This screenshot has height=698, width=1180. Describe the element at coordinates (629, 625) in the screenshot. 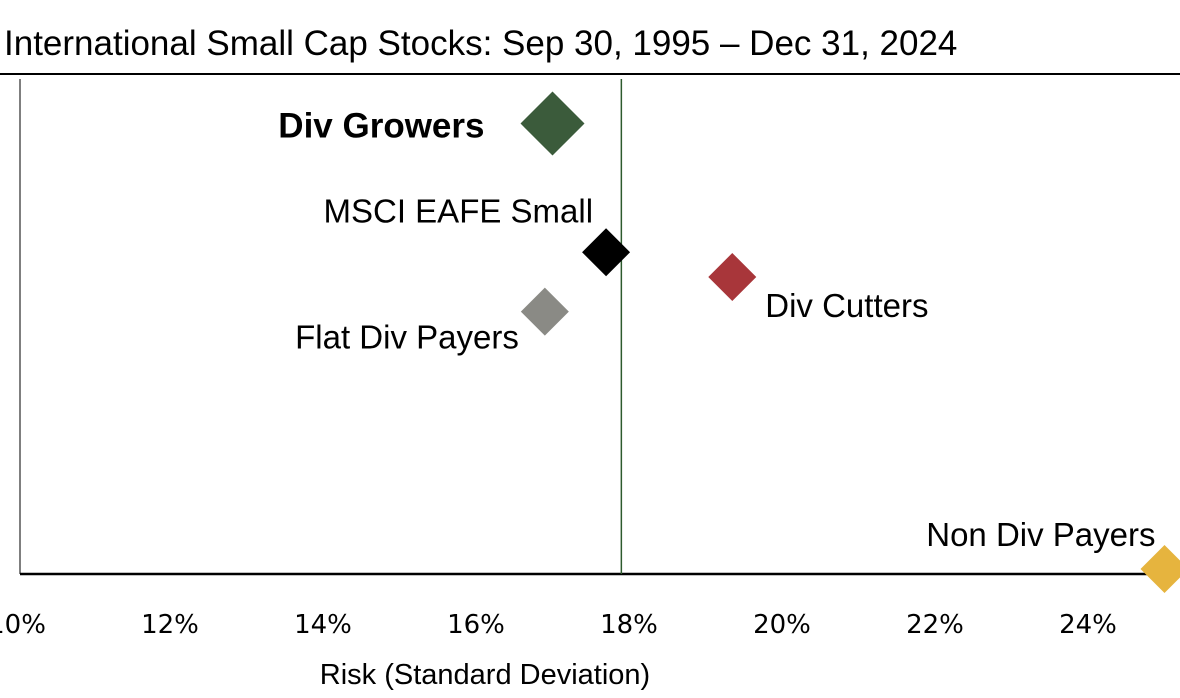

I see `x-tick-label: 18%` at that location.